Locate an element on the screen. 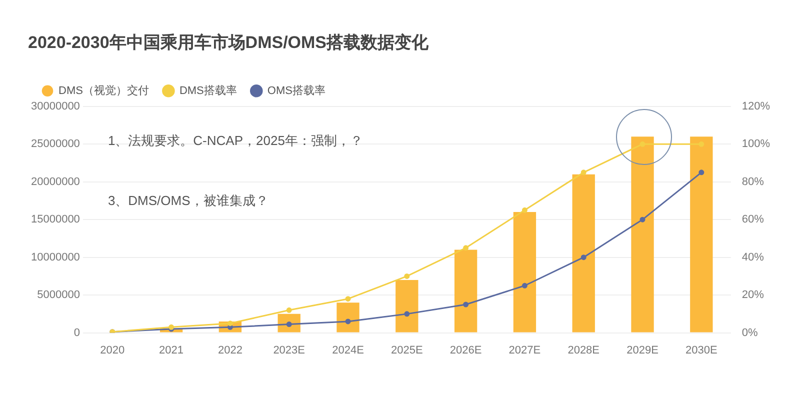 The height and width of the screenshot is (400, 801). x-tick-label: 2027E is located at coordinates (524, 350).